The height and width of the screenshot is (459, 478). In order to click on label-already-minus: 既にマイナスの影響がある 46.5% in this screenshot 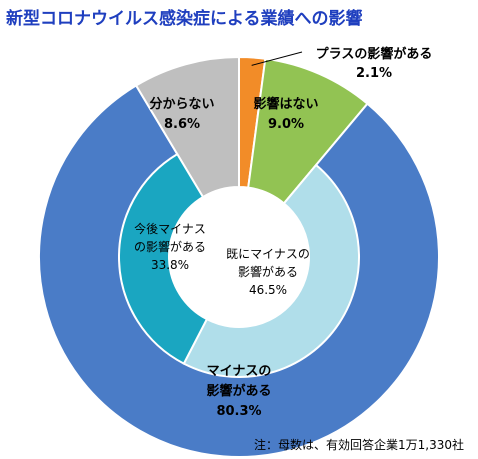, I will do `click(268, 272)`.